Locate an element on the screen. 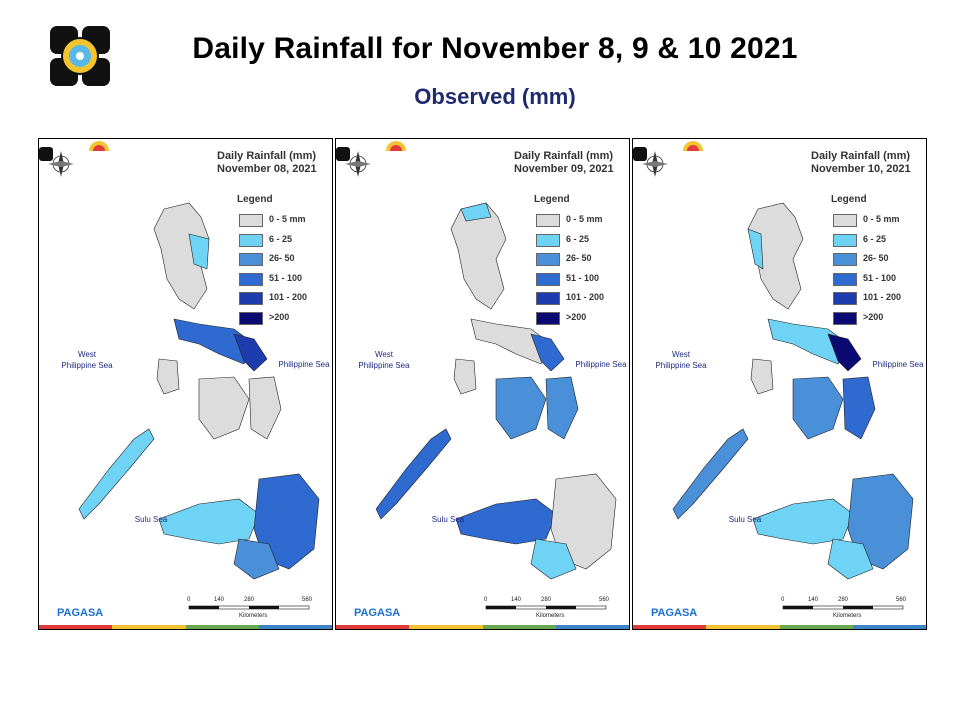  page-subtitle: Observed (mm) is located at coordinates (495, 96).